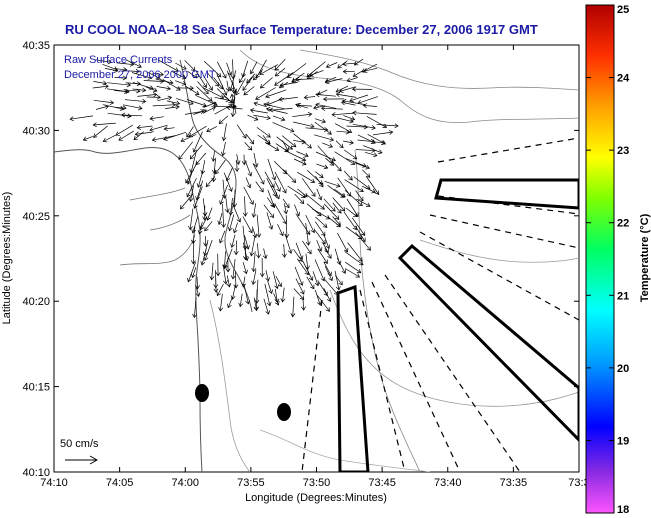 The image size is (651, 518). What do you see at coordinates (54, 483) in the screenshot?
I see `x-tick-label: 74:10` at bounding box center [54, 483].